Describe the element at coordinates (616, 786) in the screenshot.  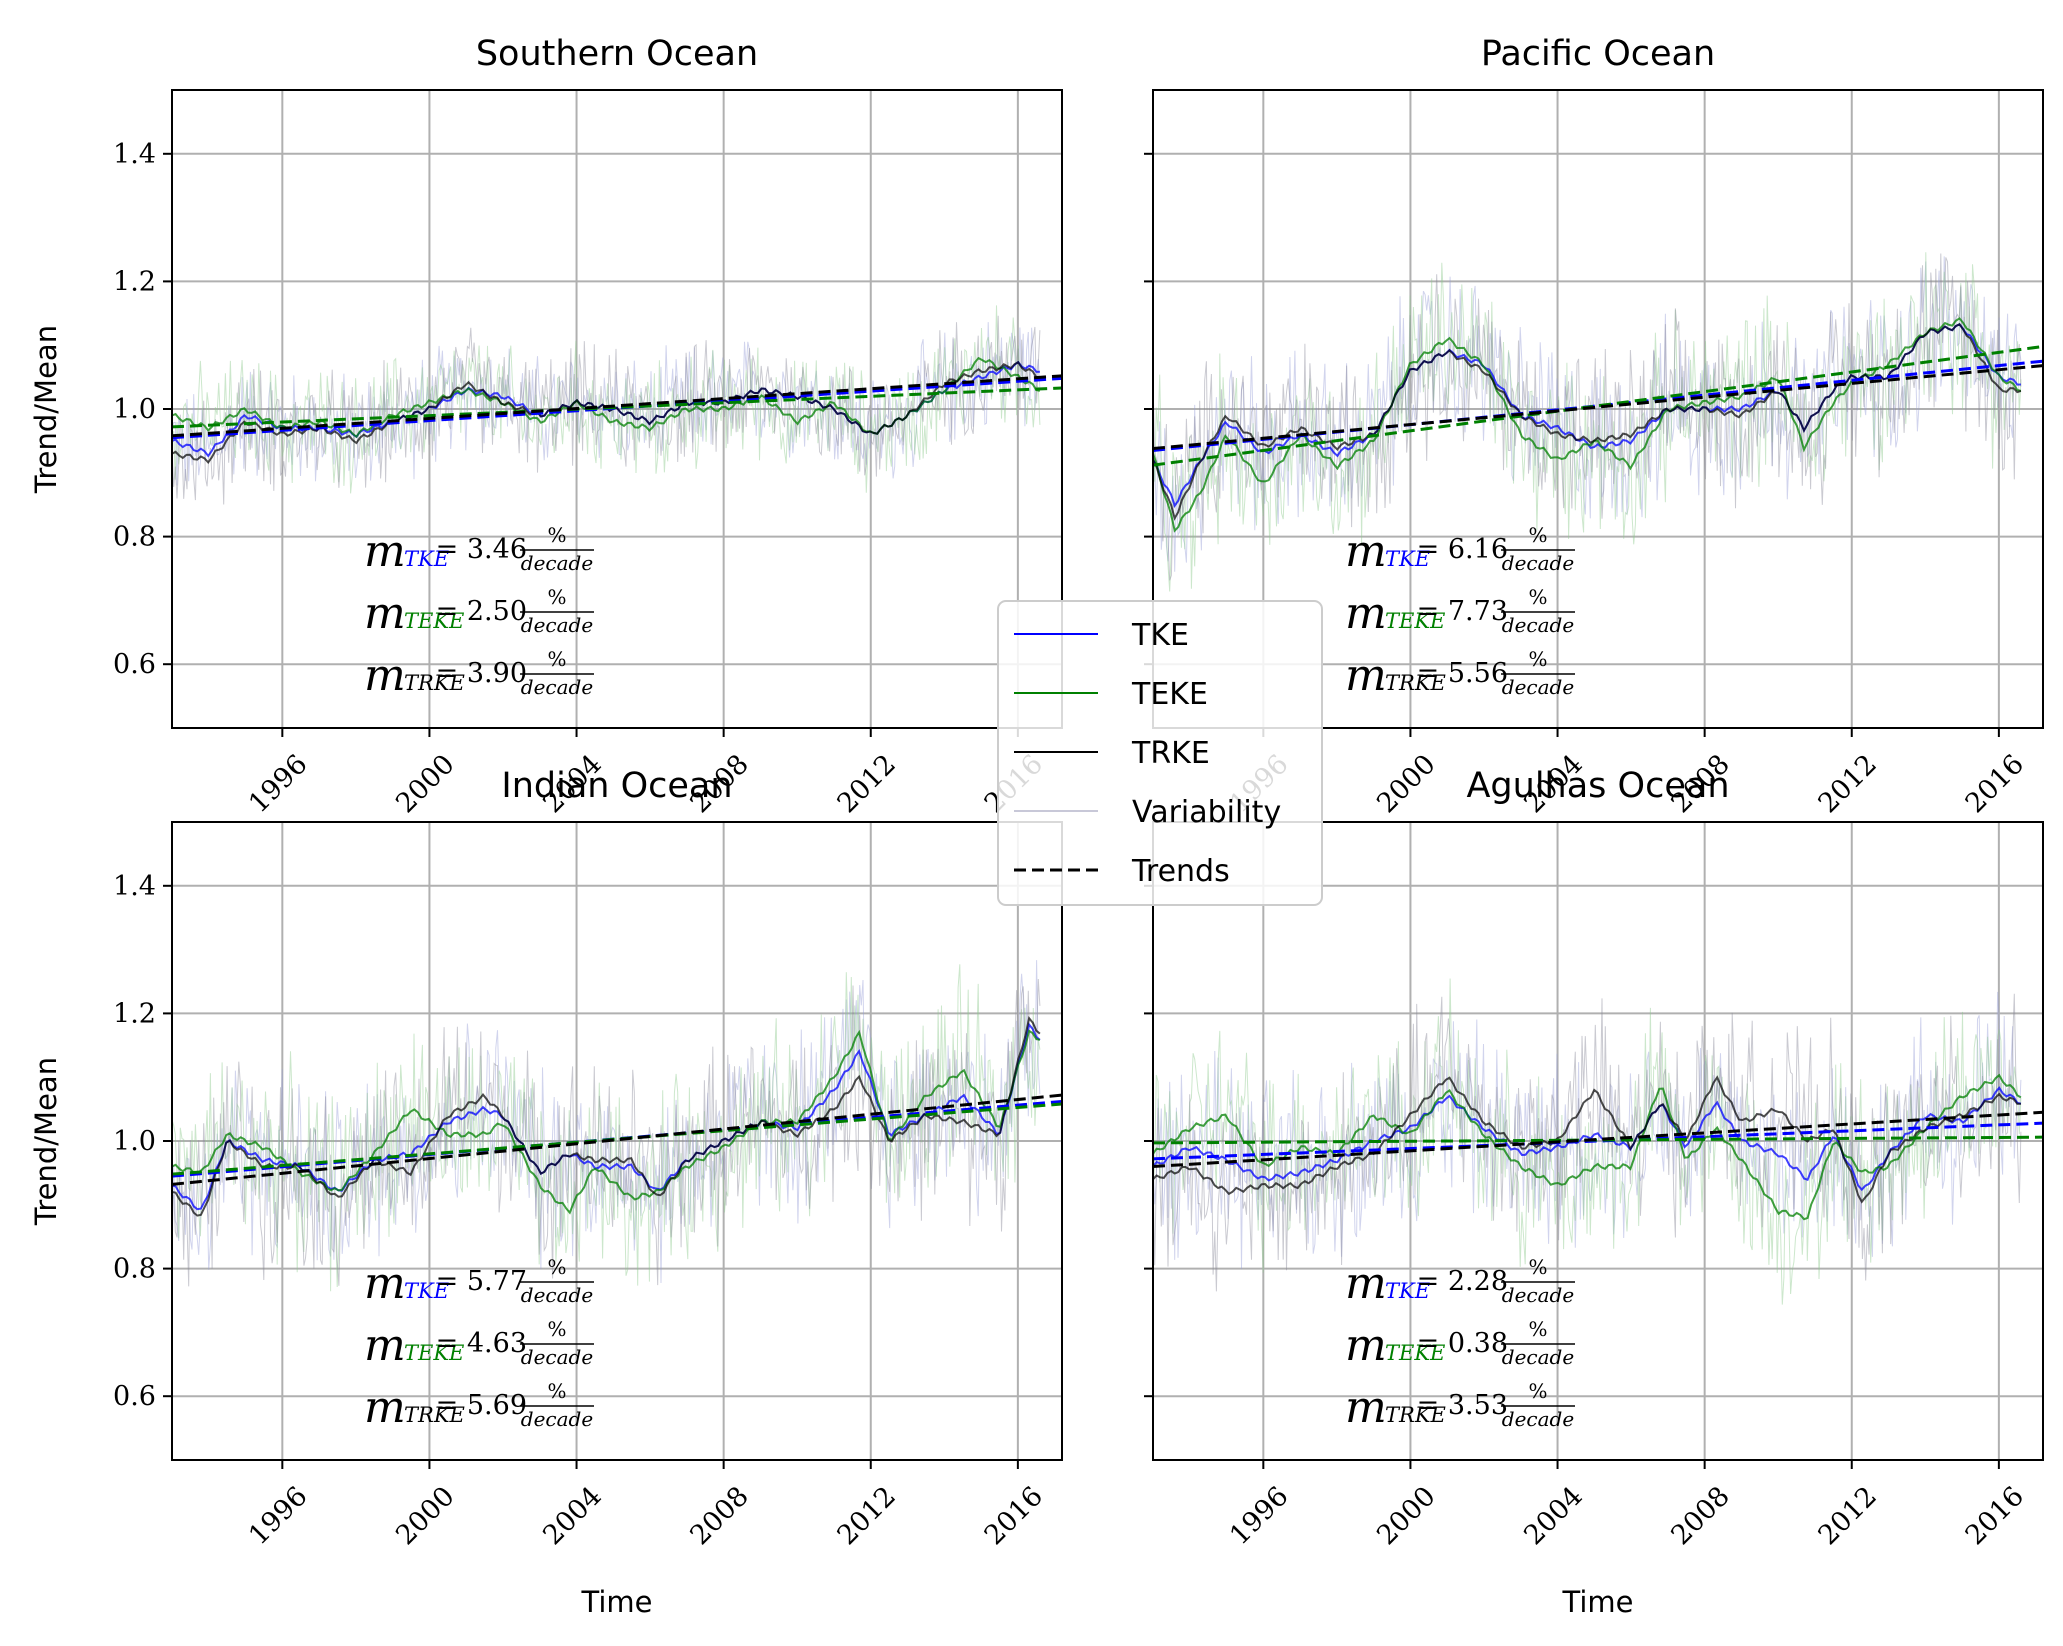
I see `panel-title: Indian Ocean` at that location.